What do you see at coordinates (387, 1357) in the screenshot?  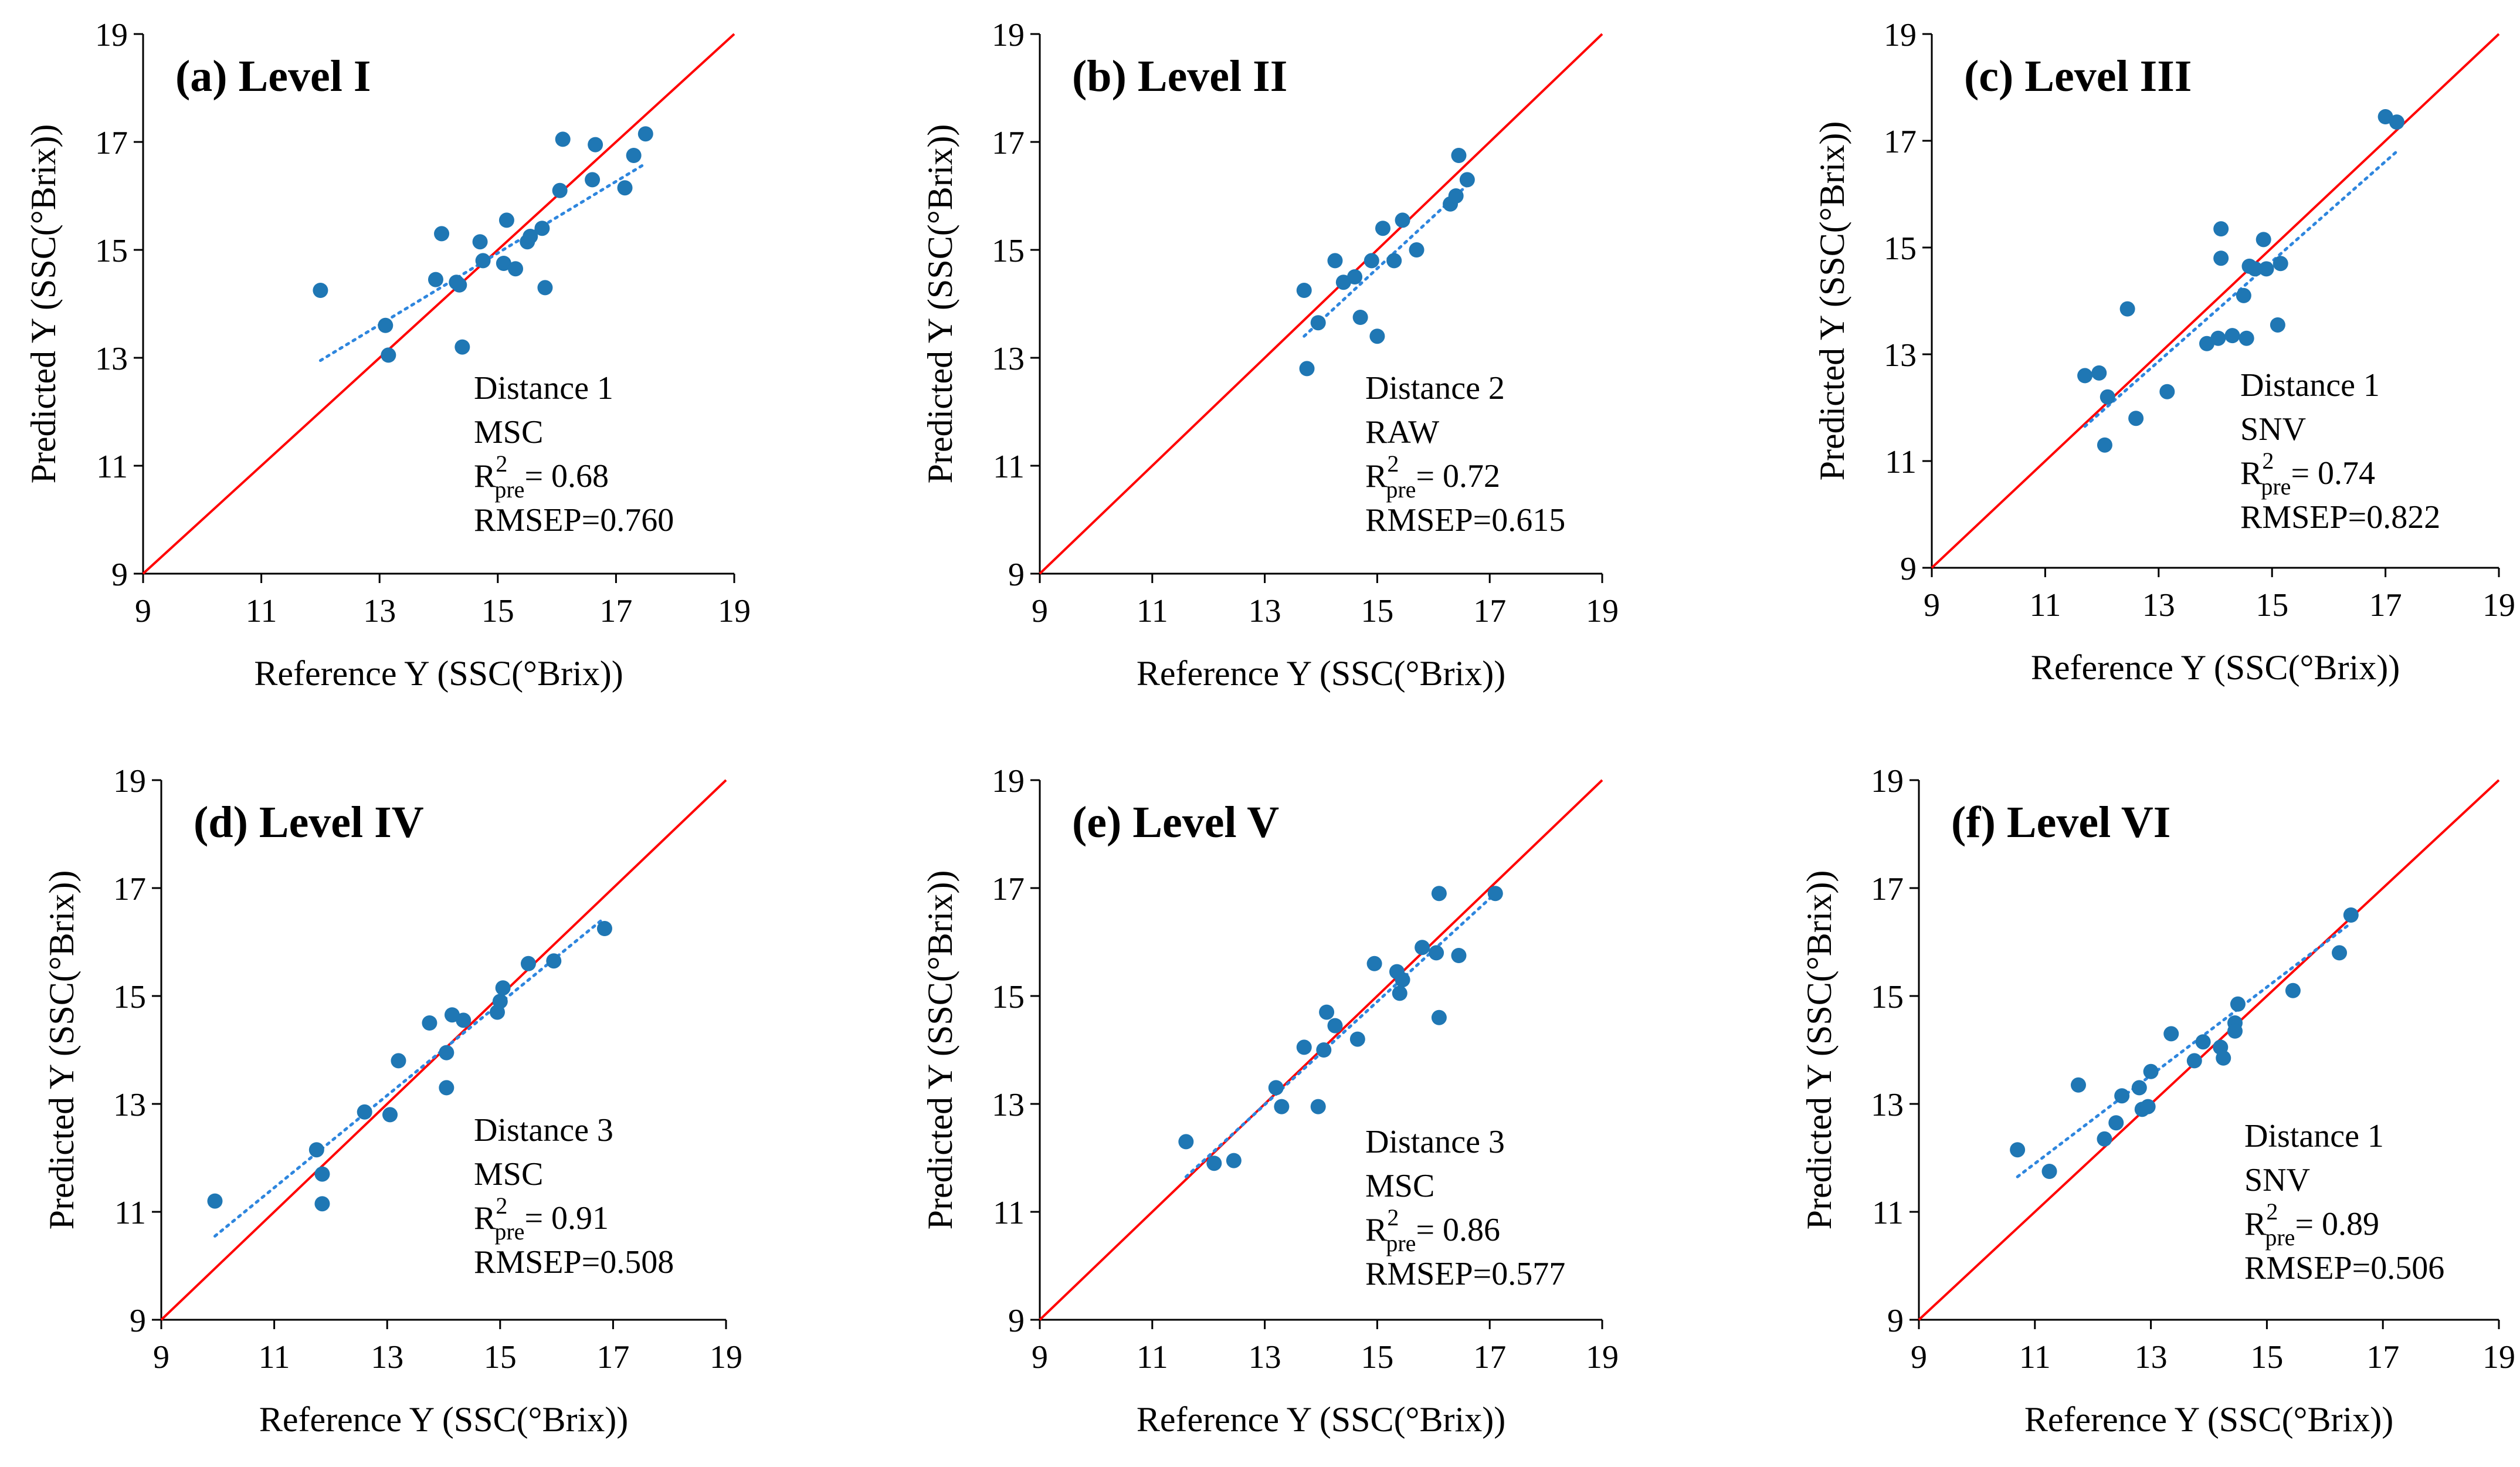 I see `x-tick-label: 13` at bounding box center [387, 1357].